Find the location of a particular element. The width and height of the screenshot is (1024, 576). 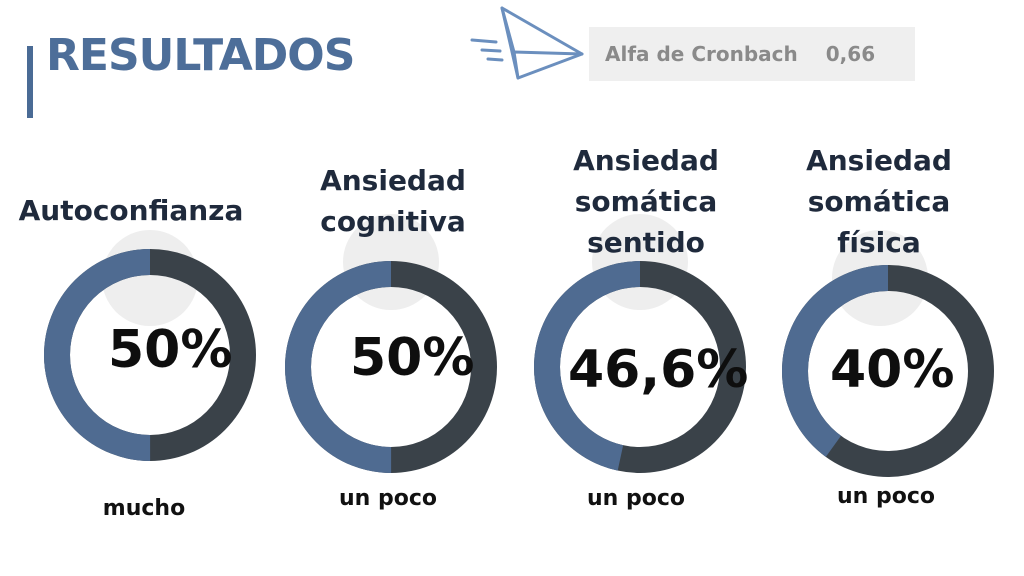

chart-value-label-4: 40% is located at coordinates (892, 370).